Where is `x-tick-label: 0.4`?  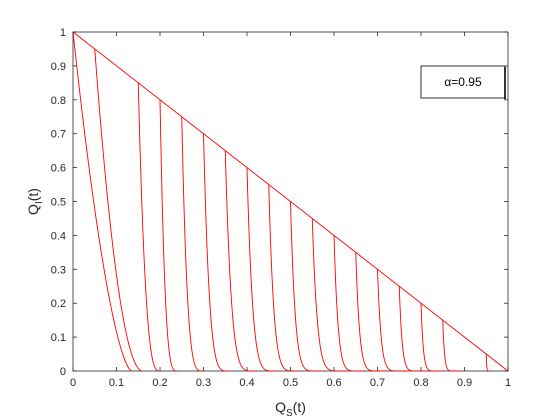 x-tick-label: 0.4 is located at coordinates (246, 383).